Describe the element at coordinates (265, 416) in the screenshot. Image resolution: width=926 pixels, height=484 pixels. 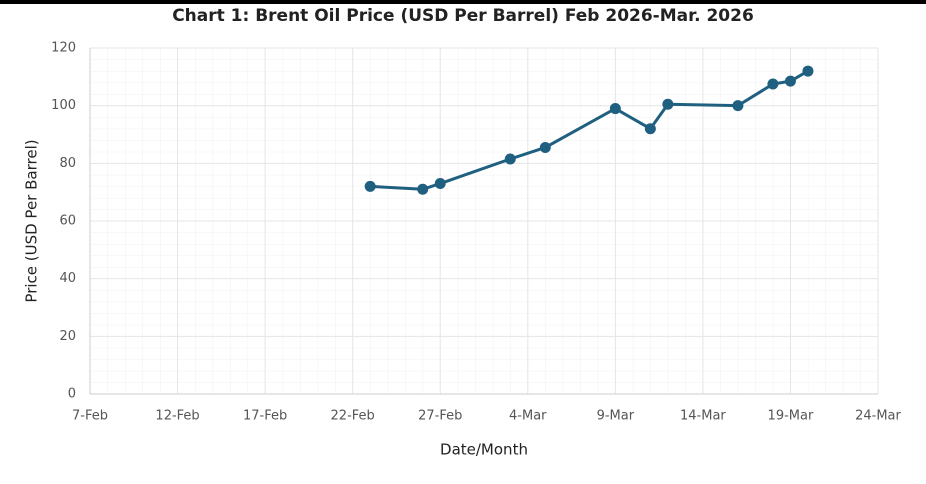
I see `x-tick-label: 17-Feb` at that location.